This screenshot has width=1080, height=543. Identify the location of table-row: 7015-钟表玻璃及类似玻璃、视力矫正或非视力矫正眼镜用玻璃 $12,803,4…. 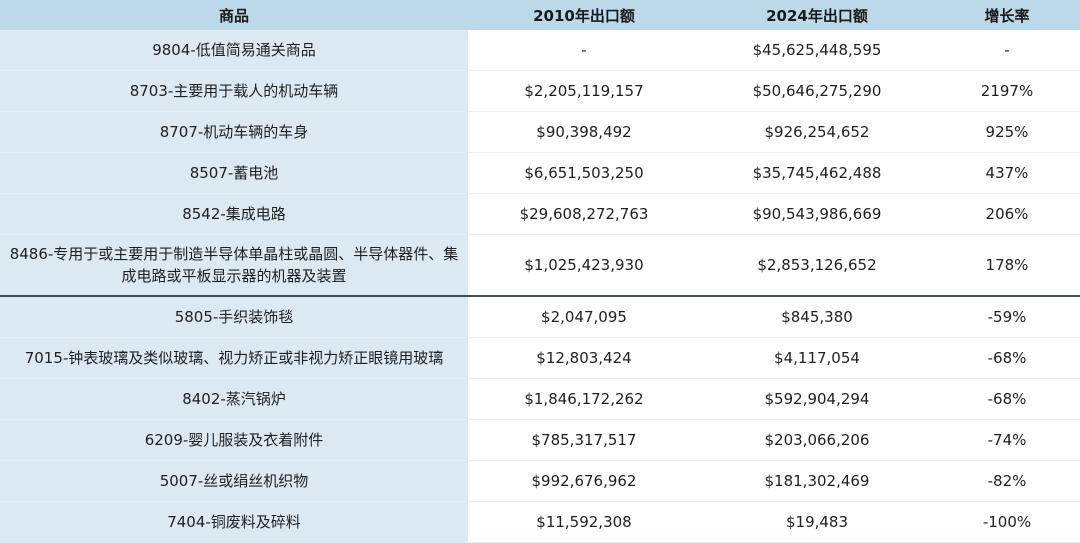
(540, 358).